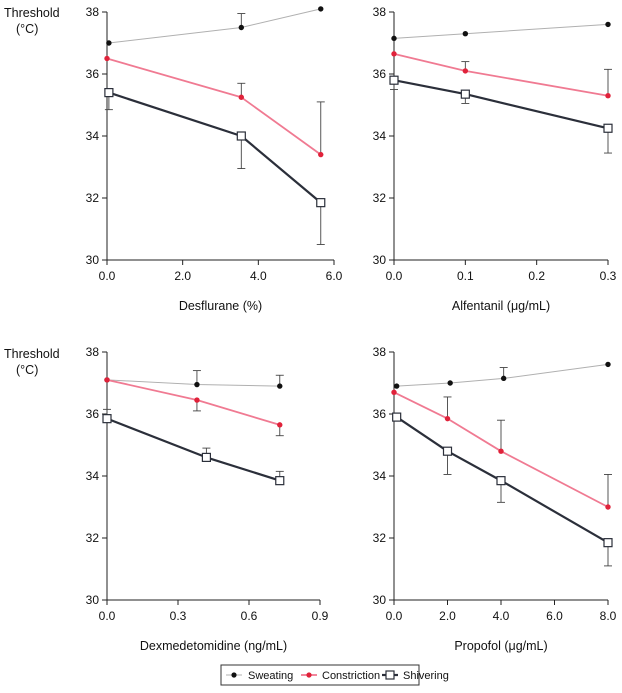 This screenshot has width=622, height=693. Describe the element at coordinates (258, 276) in the screenshot. I see `x-tick-label: 4.0` at that location.